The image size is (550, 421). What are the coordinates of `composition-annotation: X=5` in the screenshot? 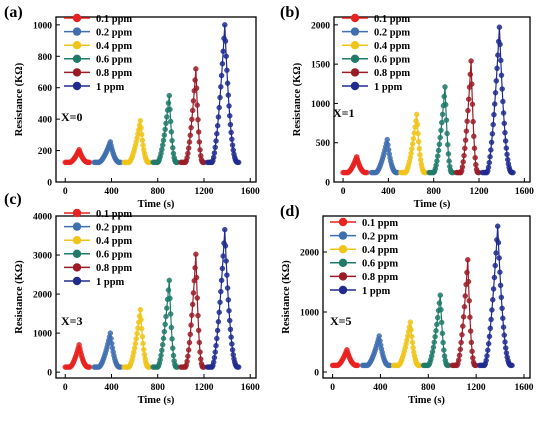 It's located at (341, 321).